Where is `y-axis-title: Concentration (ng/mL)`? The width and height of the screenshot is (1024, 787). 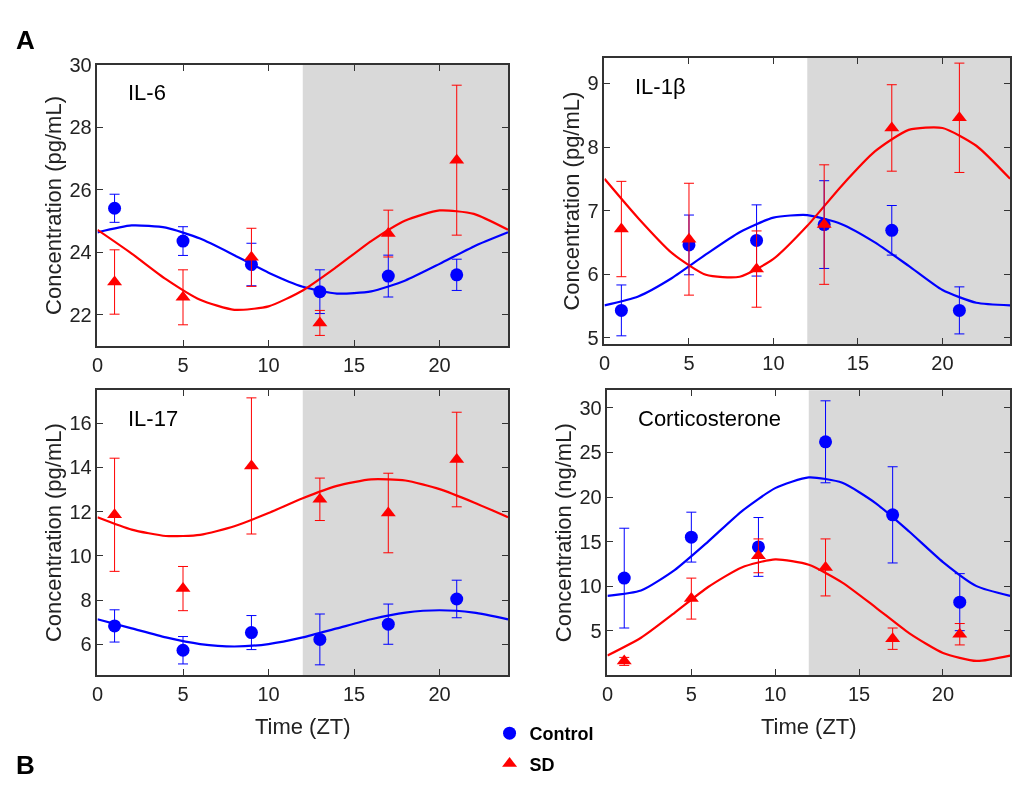
y-axis-title: Concentration (ng/mL) is located at coordinates (563, 533).